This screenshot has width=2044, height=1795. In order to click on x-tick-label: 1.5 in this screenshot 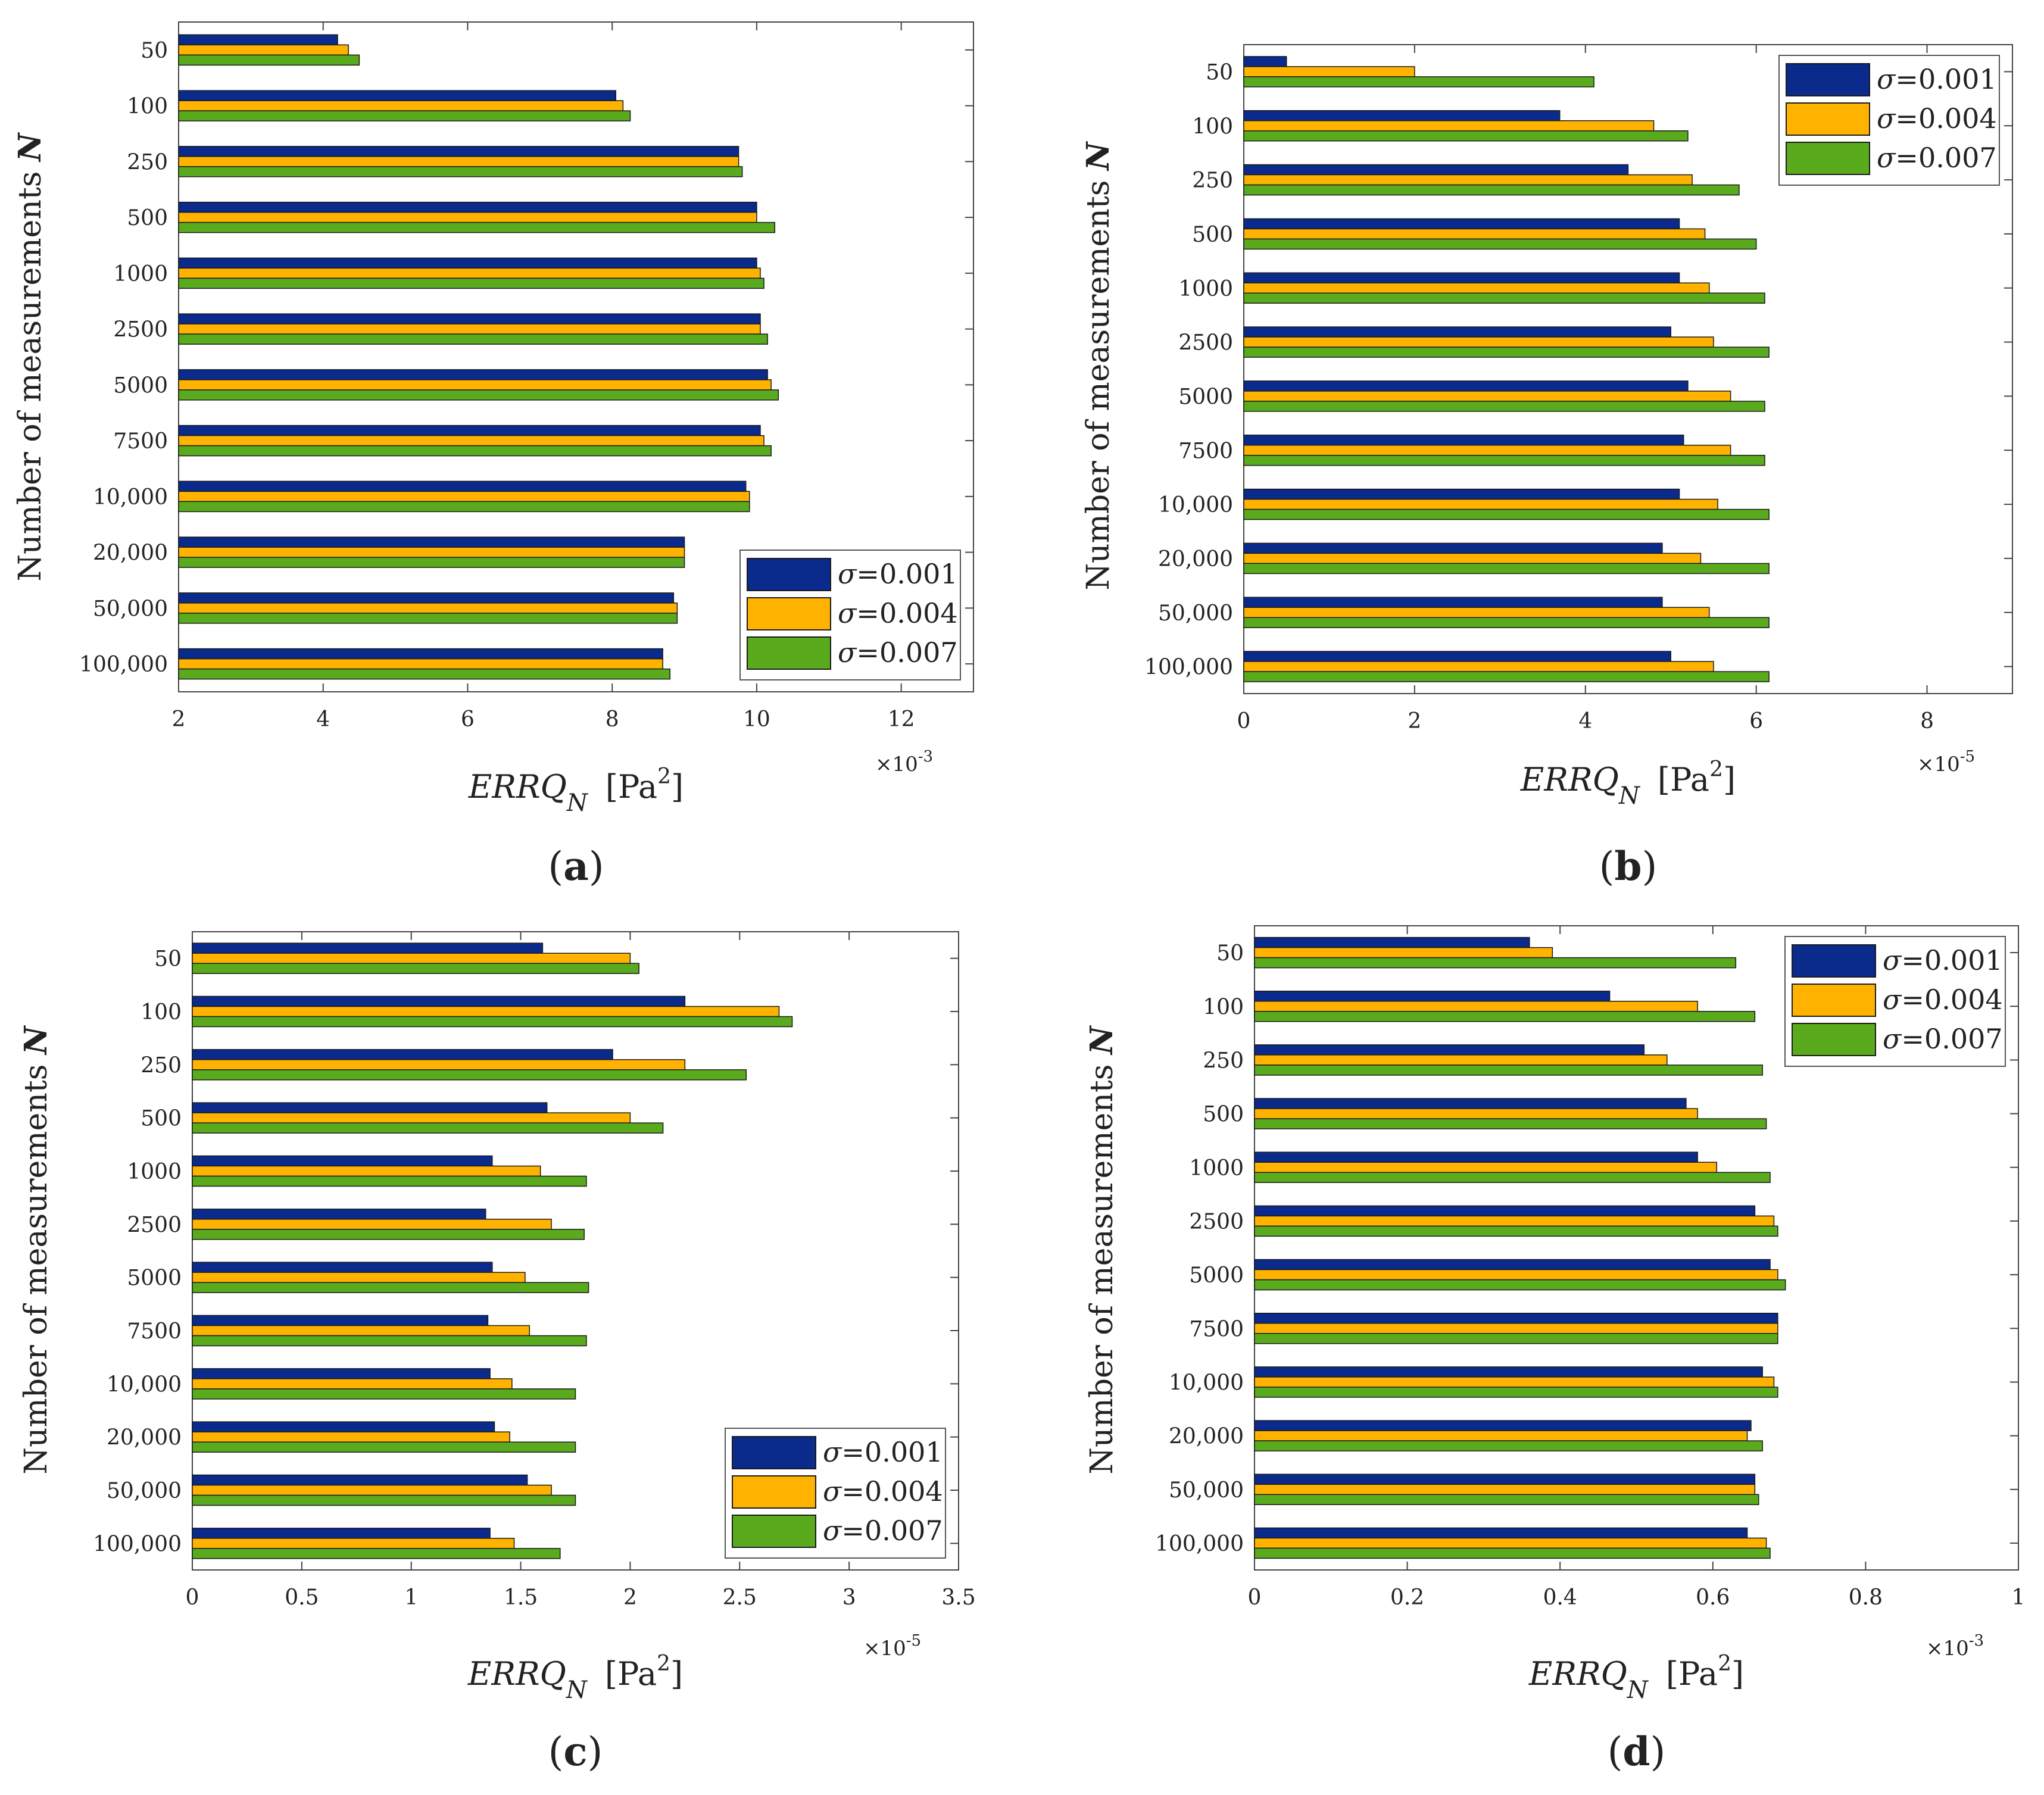, I will do `click(521, 1597)`.